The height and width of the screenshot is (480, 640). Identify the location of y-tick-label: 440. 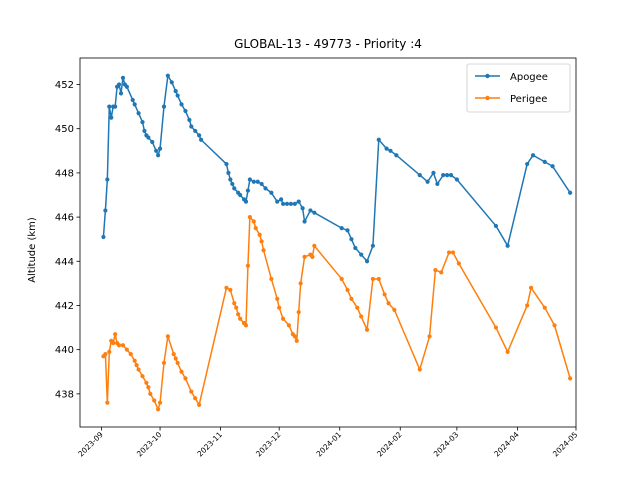
(64, 350).